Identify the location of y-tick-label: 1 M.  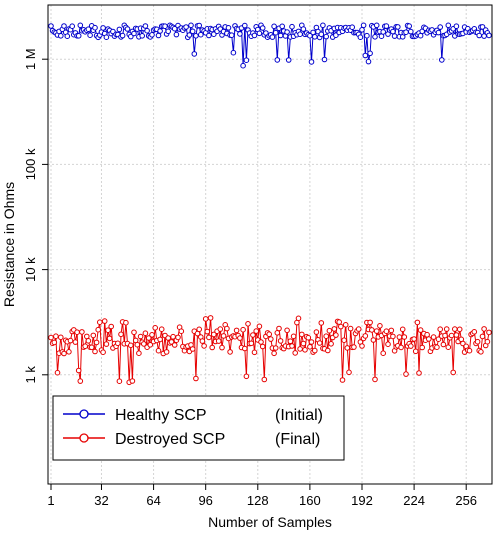
(30, 59).